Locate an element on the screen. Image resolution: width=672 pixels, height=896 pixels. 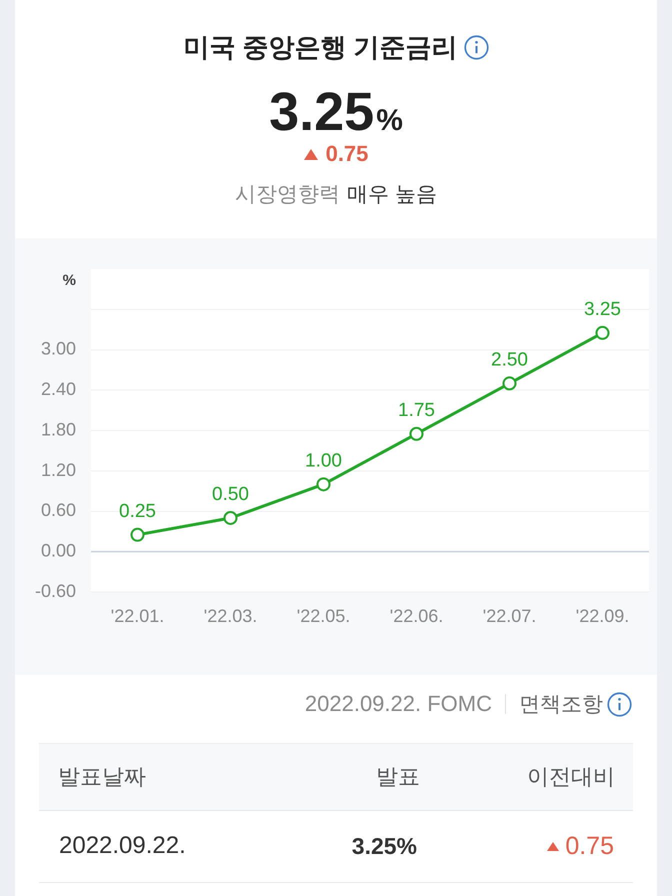
y-tick-label: 2.40 is located at coordinates (58, 389).